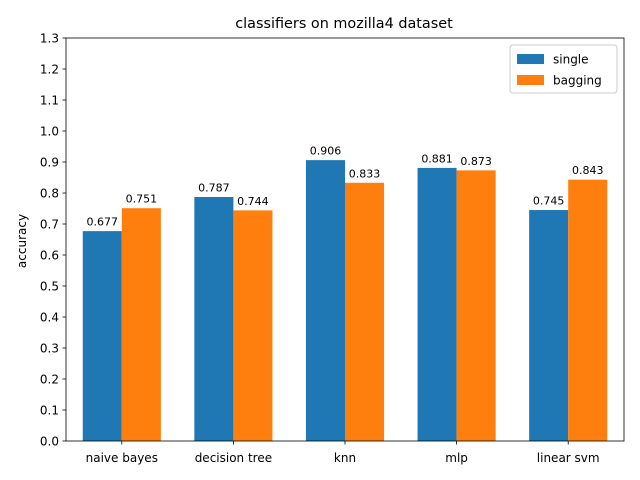 The width and height of the screenshot is (640, 480). I want to click on data-label: 0.744, so click(253, 201).